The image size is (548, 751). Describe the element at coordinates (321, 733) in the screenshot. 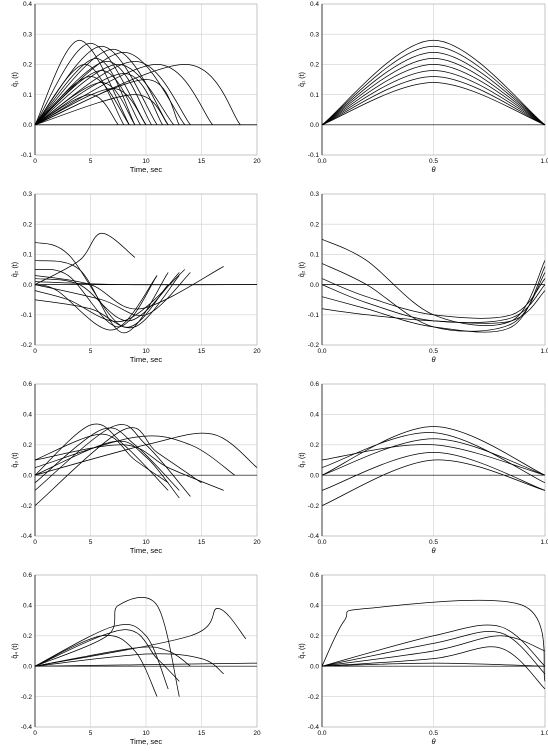

I see `x-tick-label: 0.0` at that location.